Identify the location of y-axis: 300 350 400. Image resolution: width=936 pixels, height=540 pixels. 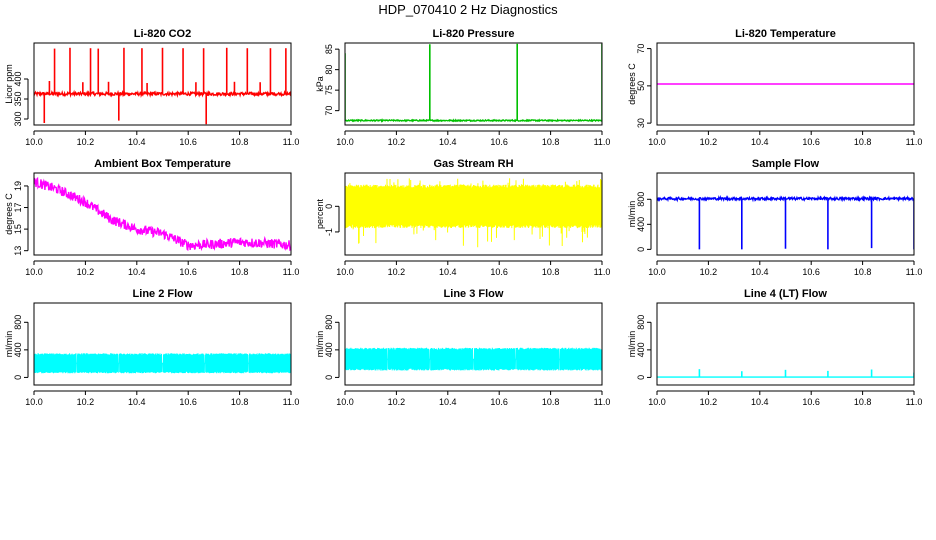
(21, 99).